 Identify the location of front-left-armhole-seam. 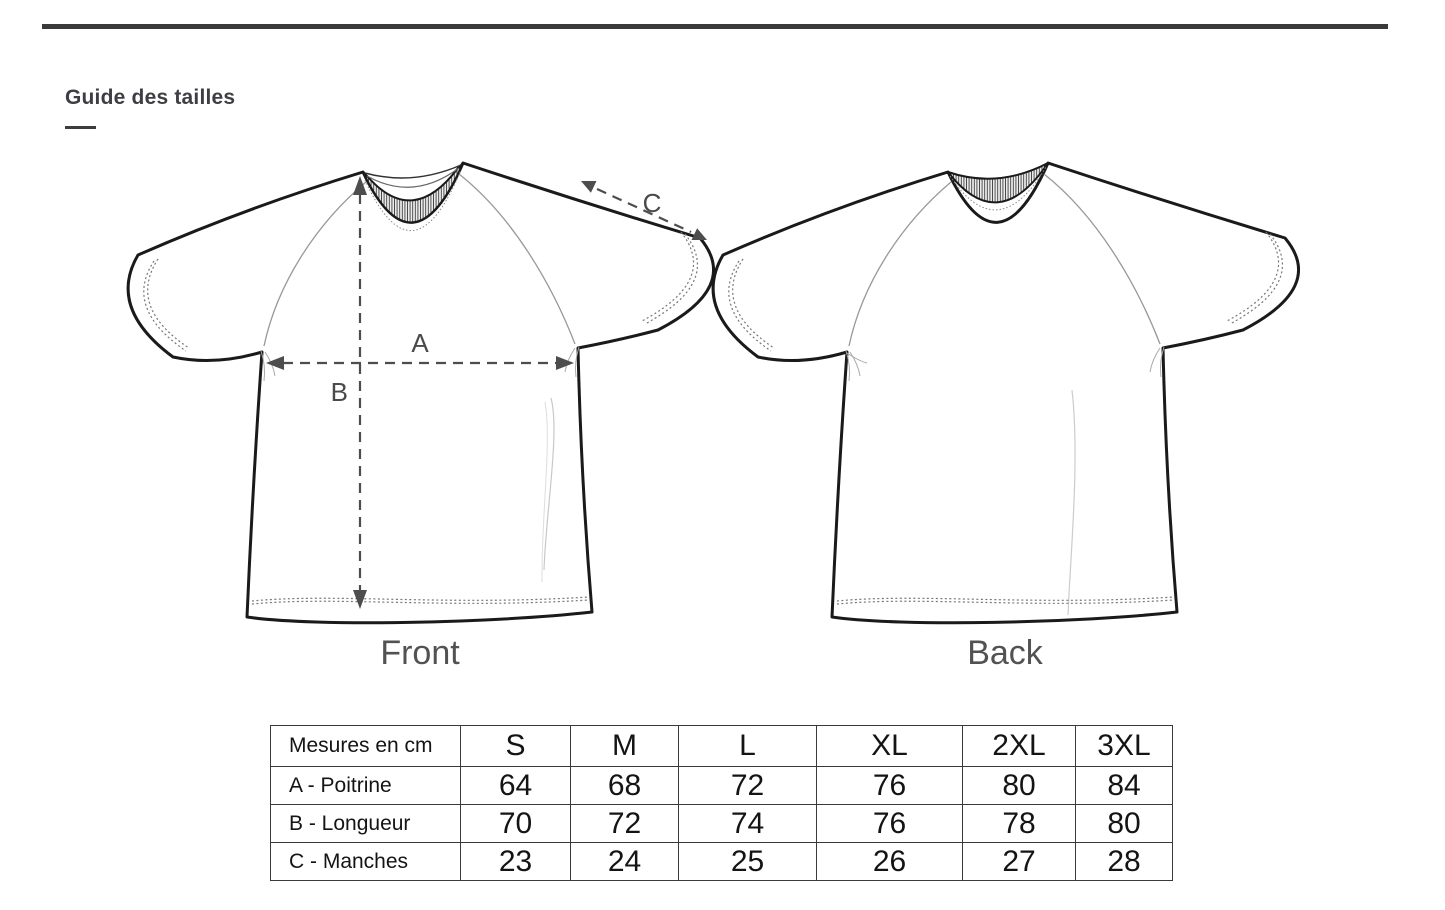
(315, 264).